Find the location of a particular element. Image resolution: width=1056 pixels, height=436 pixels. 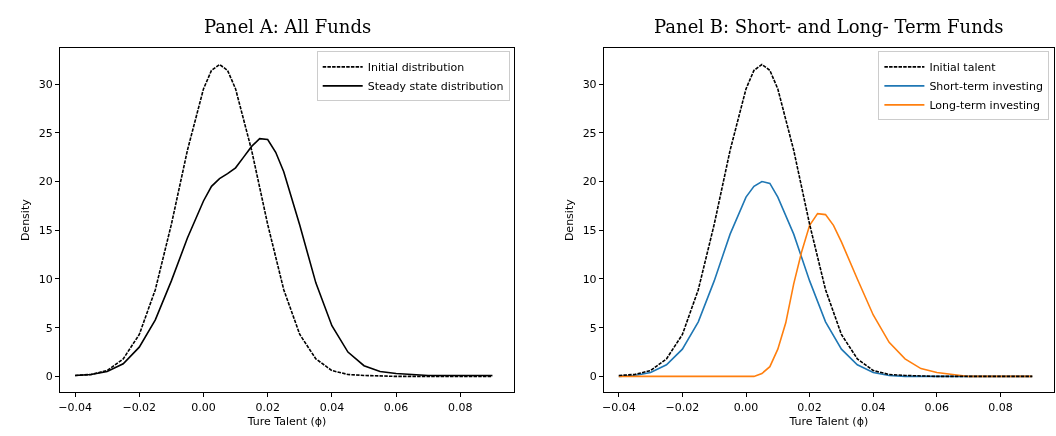

legend-label: Steady state distribution is located at coordinates (435, 87).